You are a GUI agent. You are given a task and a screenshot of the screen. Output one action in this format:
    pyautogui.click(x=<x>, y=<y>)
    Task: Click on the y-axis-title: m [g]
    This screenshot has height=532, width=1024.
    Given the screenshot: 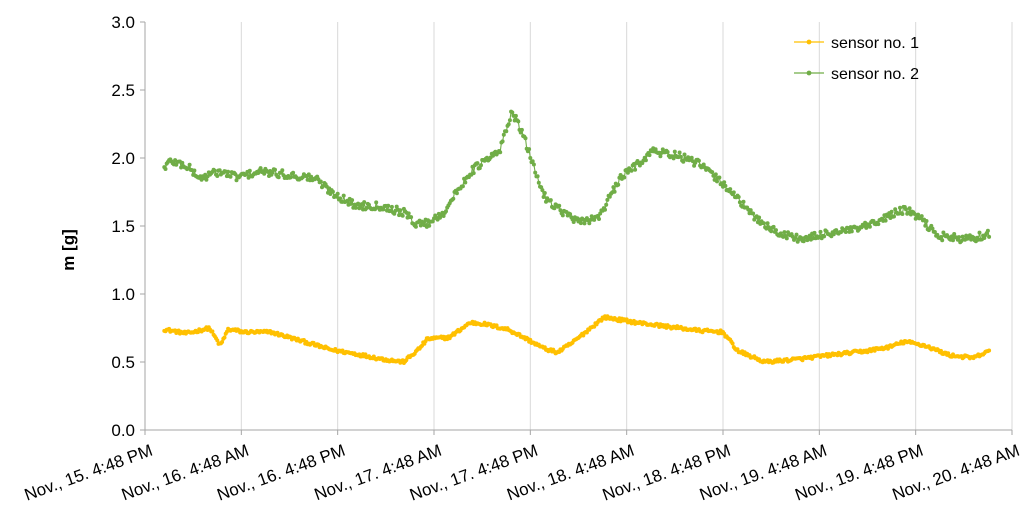 What is the action you would take?
    pyautogui.click(x=68, y=250)
    